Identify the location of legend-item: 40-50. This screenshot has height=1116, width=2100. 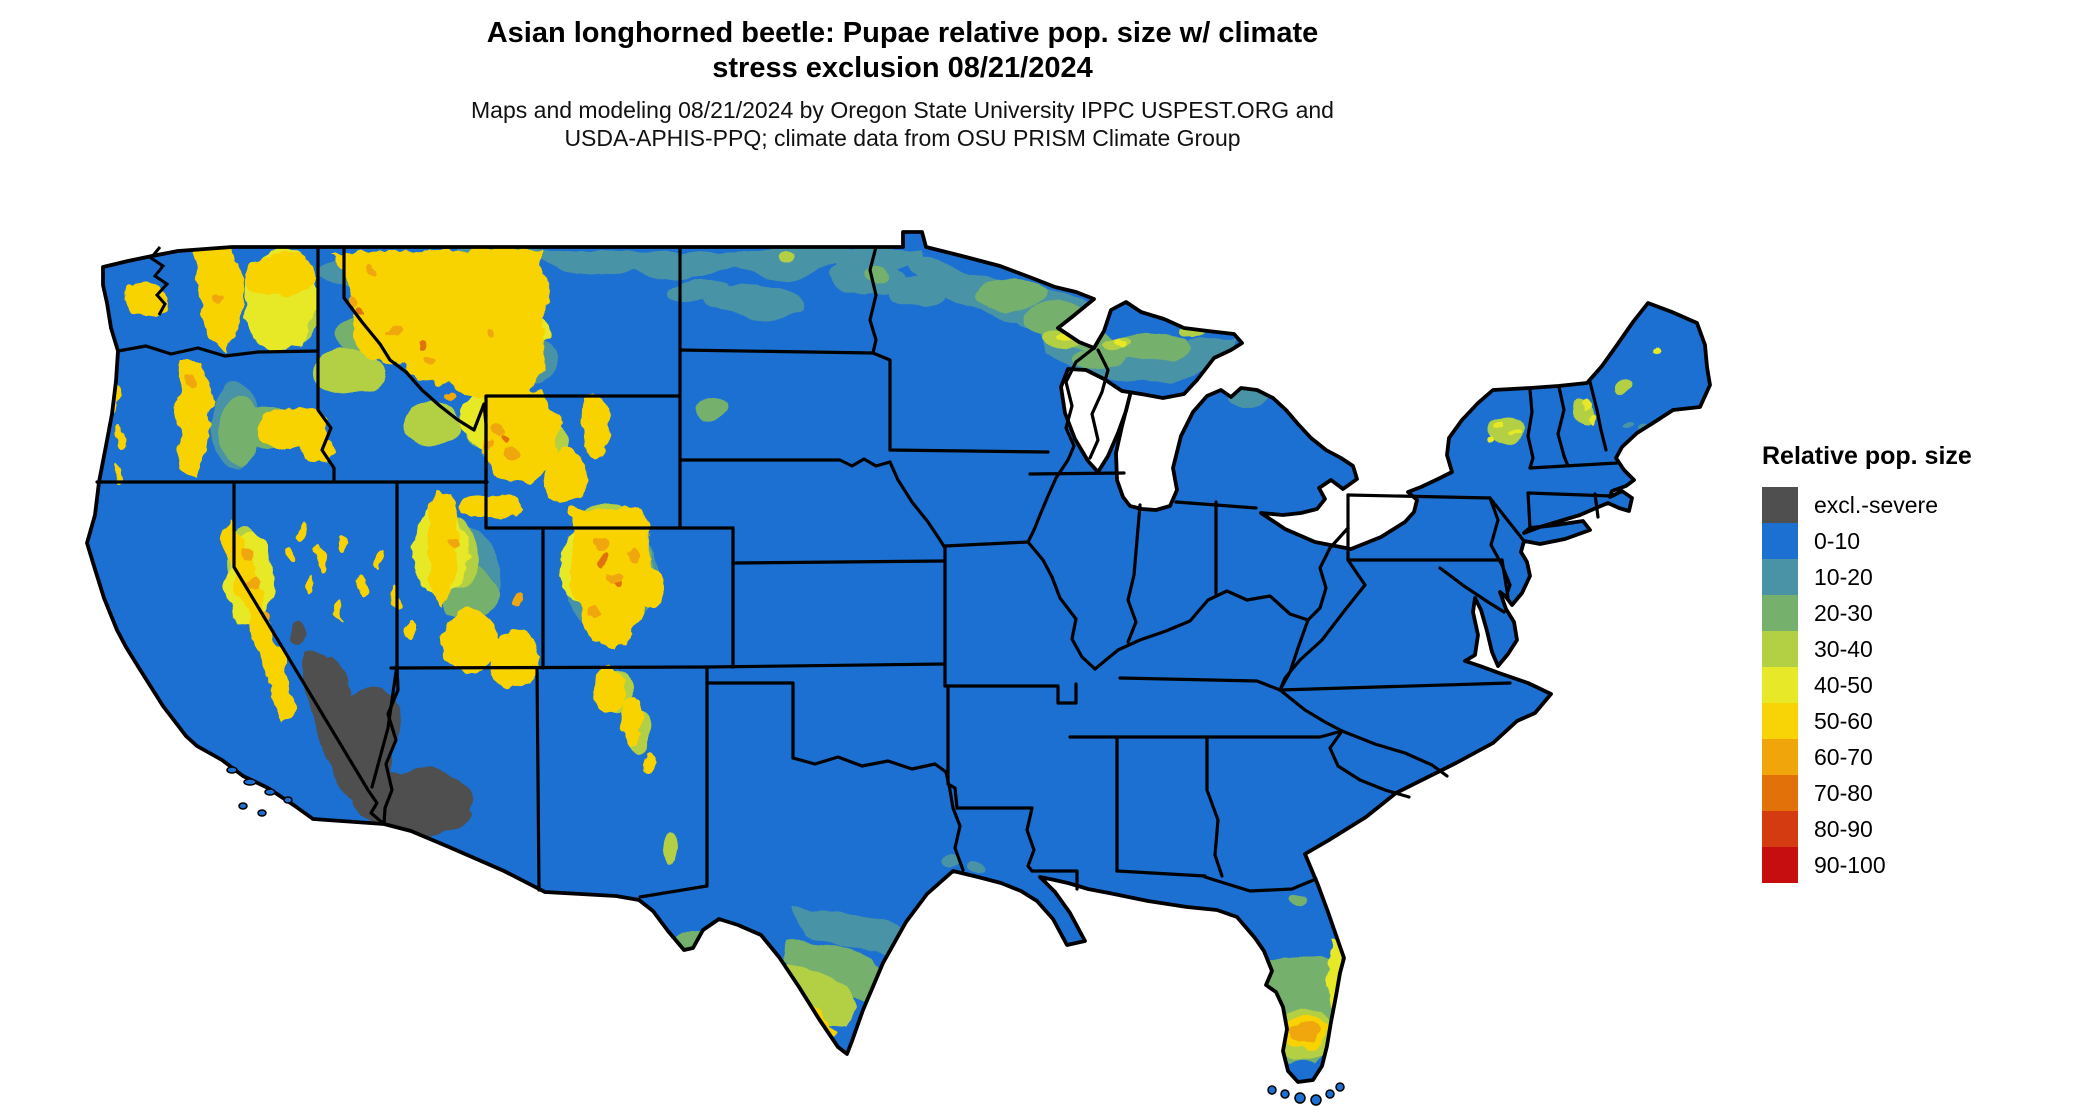
(1927, 685).